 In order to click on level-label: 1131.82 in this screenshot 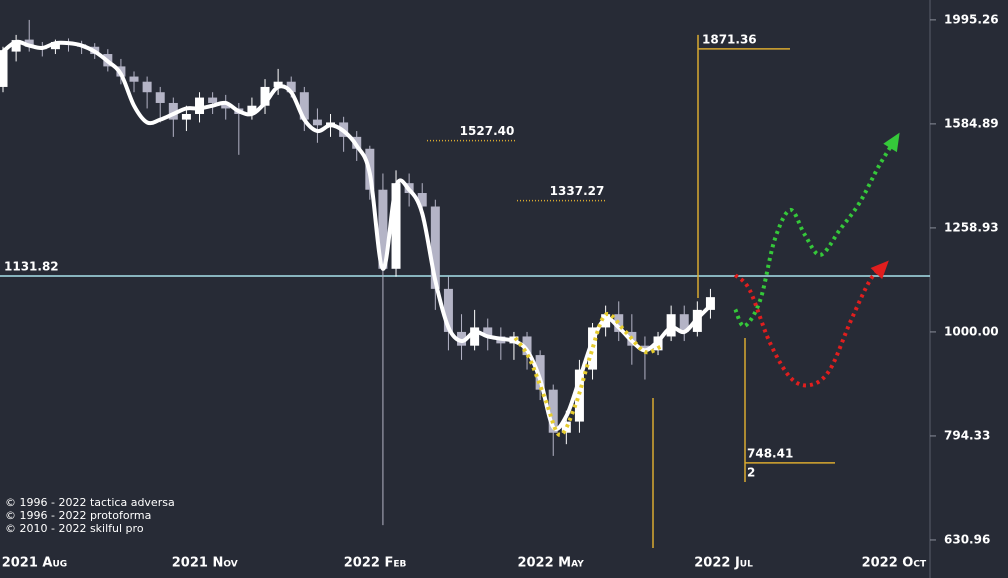, I will do `click(31, 266)`.